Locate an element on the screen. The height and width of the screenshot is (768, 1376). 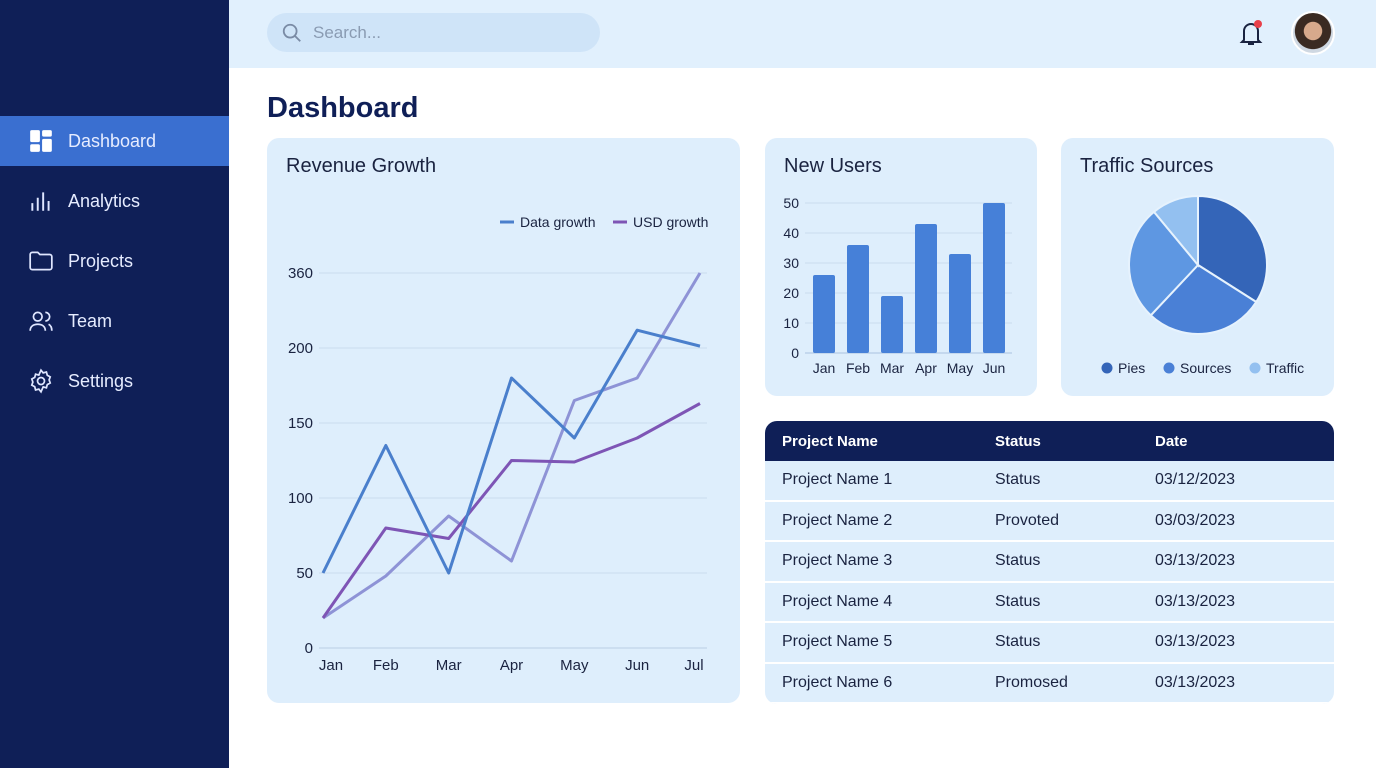
y-tick-label: 20 is located at coordinates (791, 293).